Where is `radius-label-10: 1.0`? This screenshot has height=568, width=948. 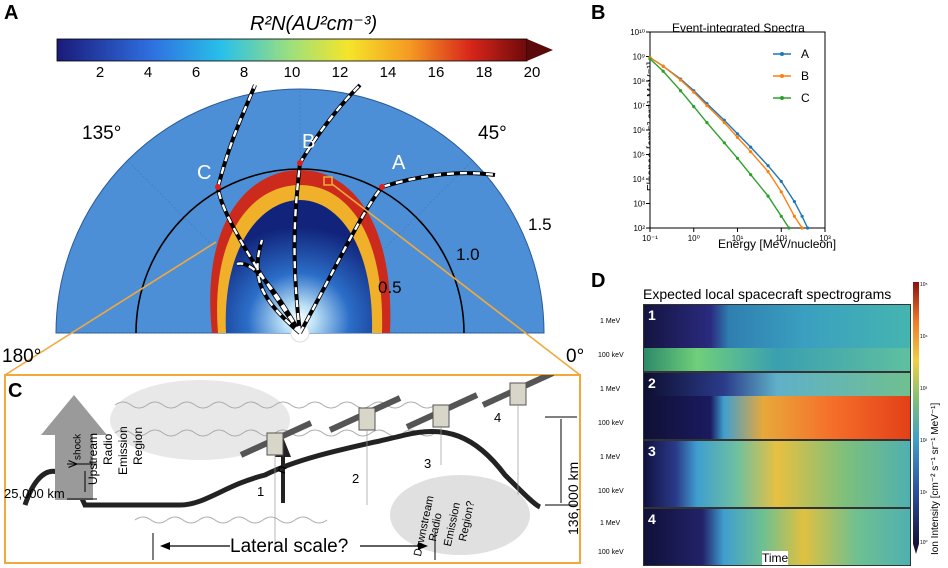
radius-label-10: 1.0 is located at coordinates (468, 254).